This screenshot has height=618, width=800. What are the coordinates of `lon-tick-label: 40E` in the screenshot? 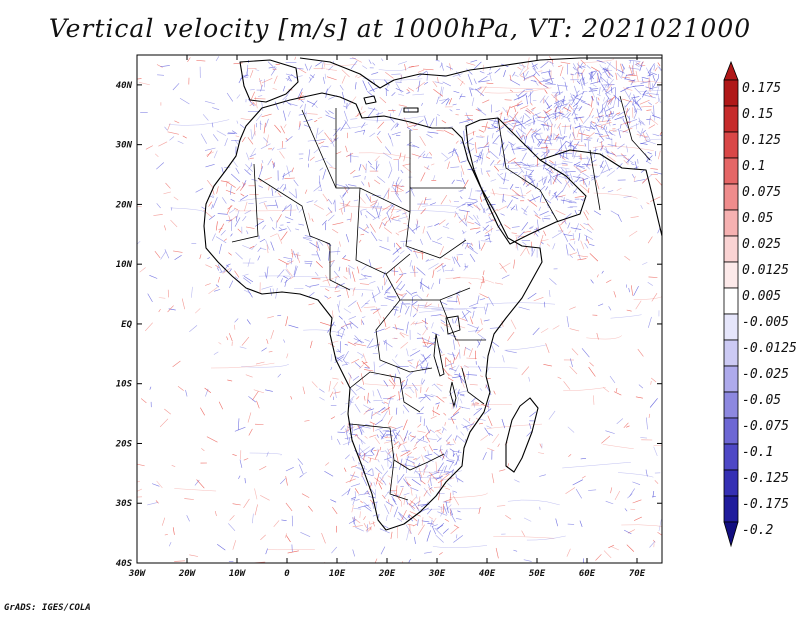 It's located at (487, 574).